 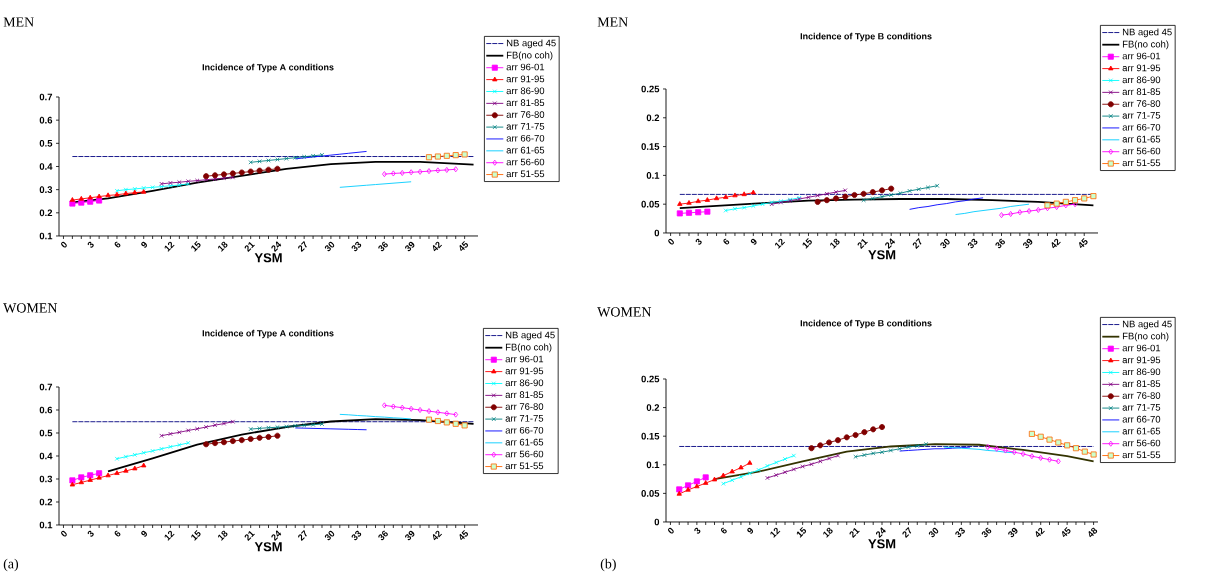 I want to click on x-tick-label: 3, so click(x=697, y=530).